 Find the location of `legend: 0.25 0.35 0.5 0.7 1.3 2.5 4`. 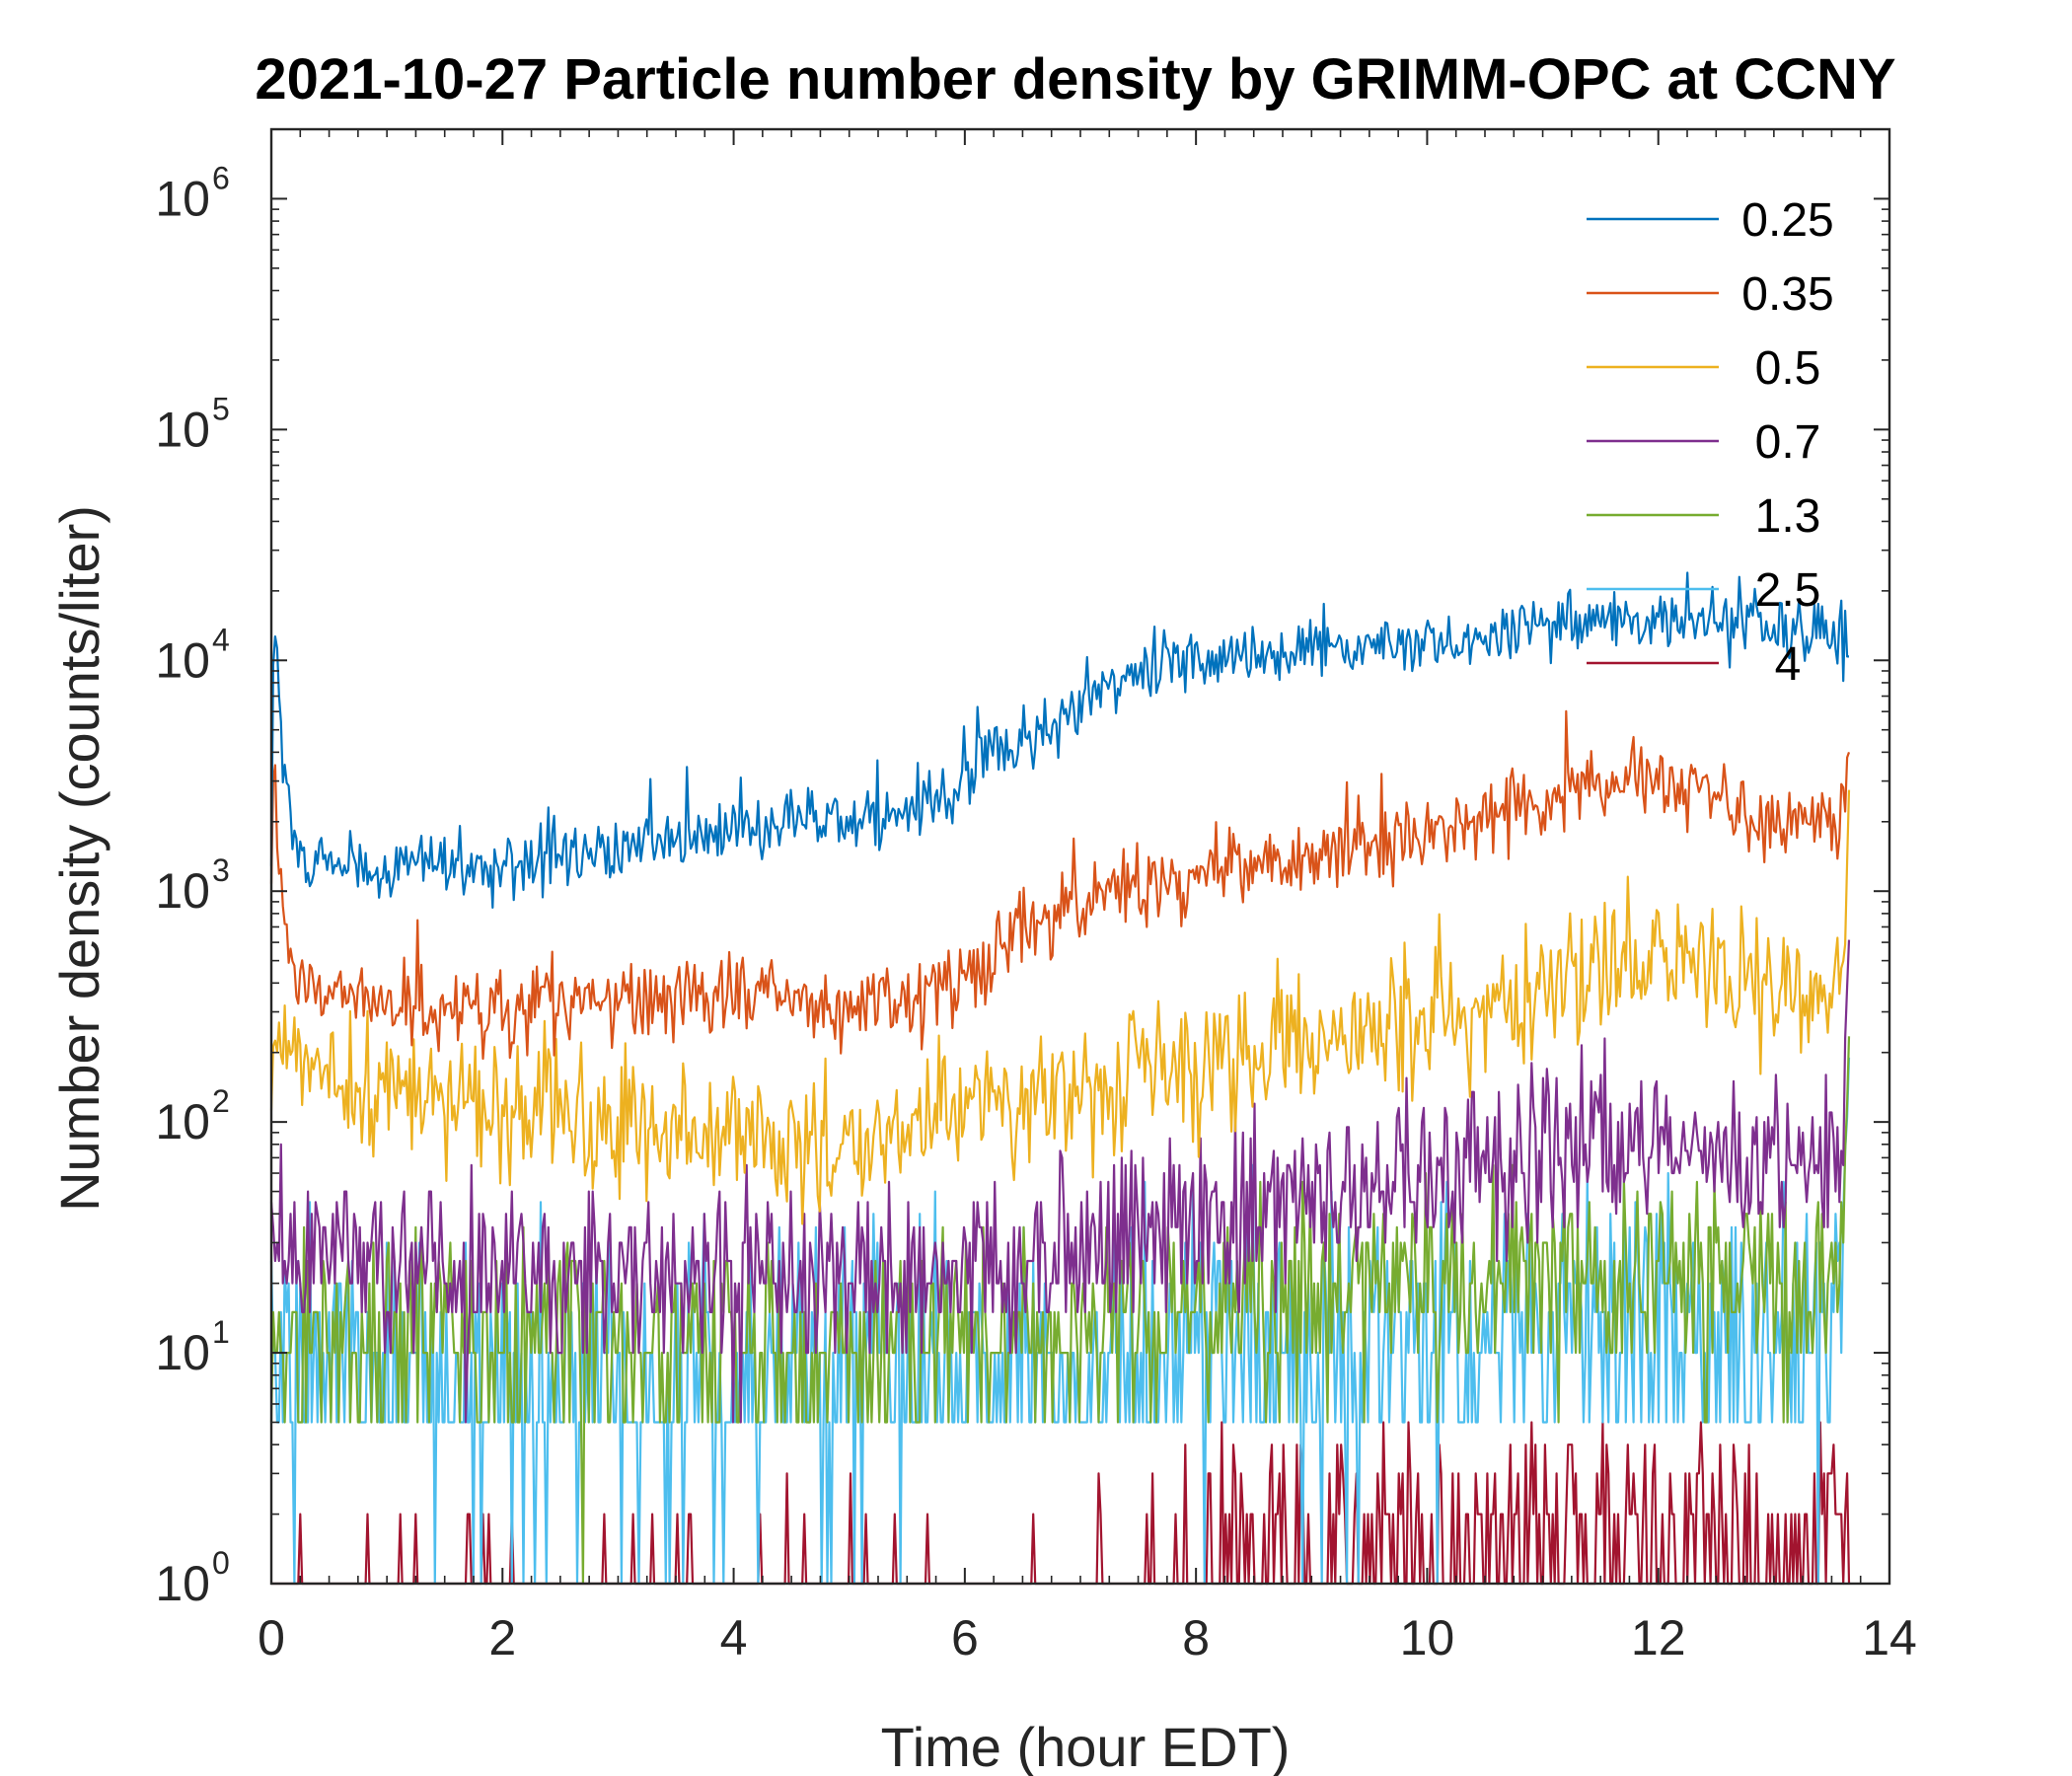

legend: 0.25 0.35 0.5 0.7 1.3 2.5 4 is located at coordinates (1711, 442).